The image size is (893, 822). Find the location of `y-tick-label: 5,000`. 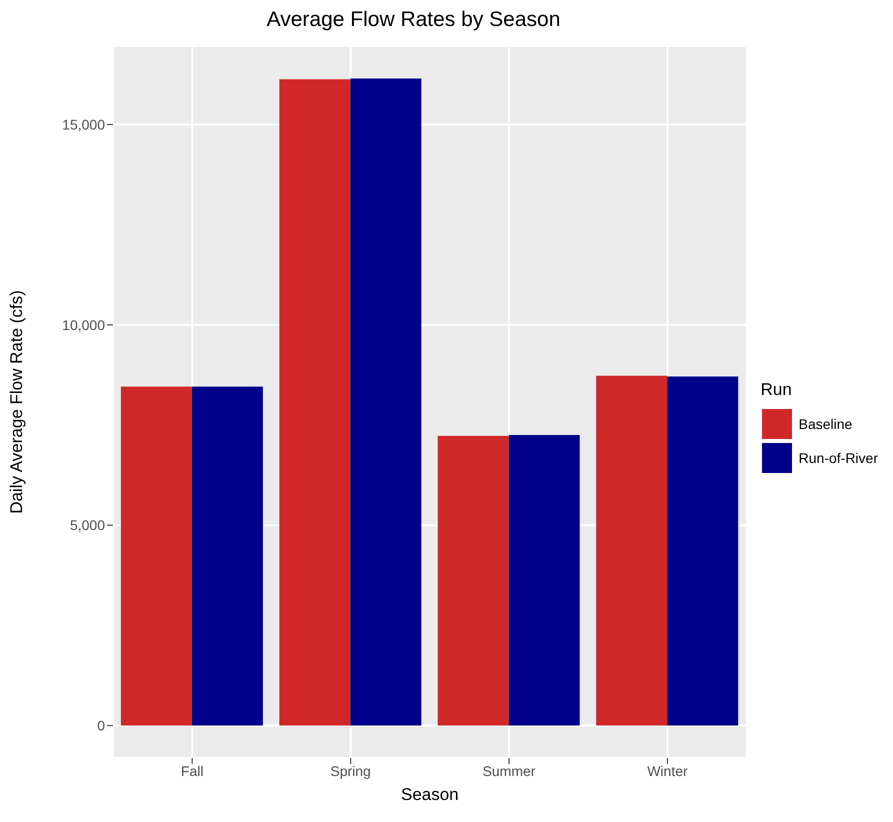

y-tick-label: 5,000 is located at coordinates (88, 525).